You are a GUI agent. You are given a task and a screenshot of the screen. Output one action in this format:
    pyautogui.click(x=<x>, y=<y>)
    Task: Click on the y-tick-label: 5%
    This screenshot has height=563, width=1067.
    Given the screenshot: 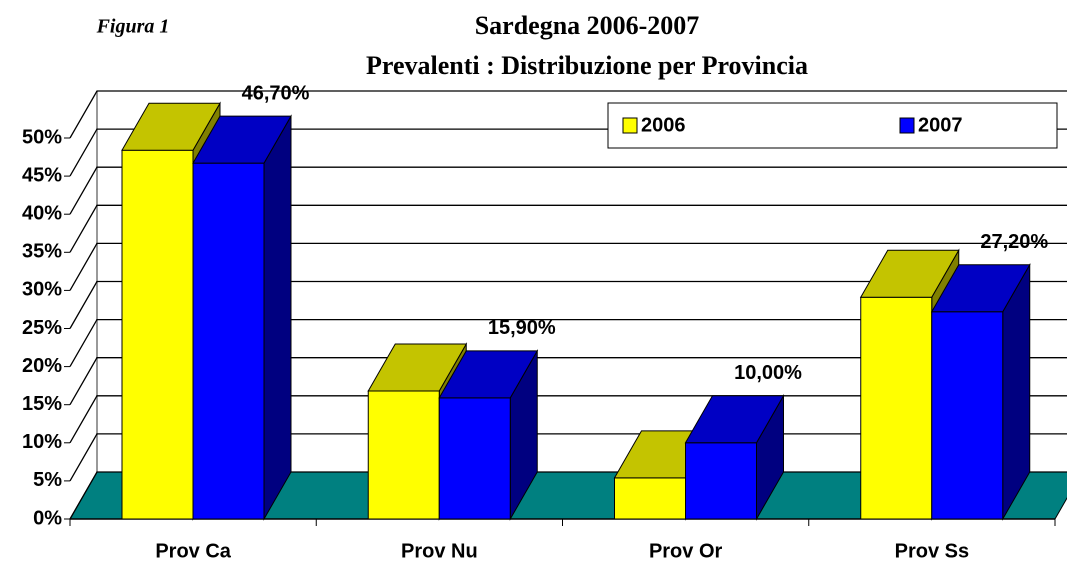 What is the action you would take?
    pyautogui.click(x=47, y=480)
    